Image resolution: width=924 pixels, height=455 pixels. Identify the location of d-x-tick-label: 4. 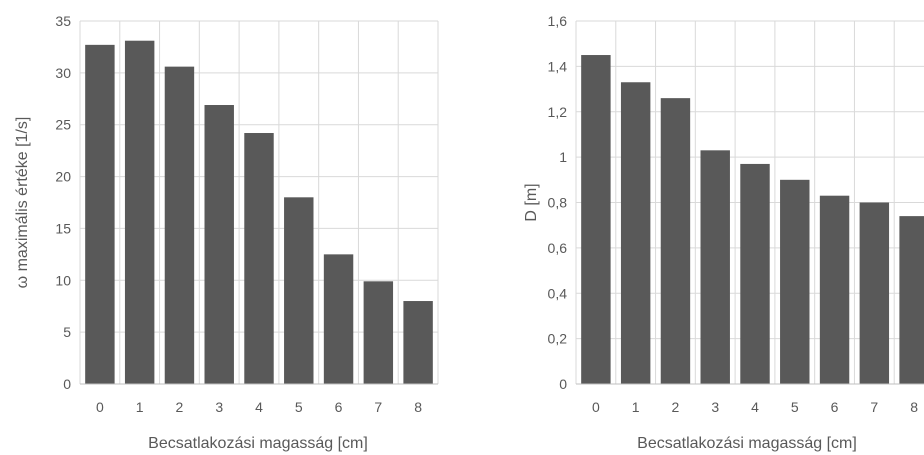
(755, 407).